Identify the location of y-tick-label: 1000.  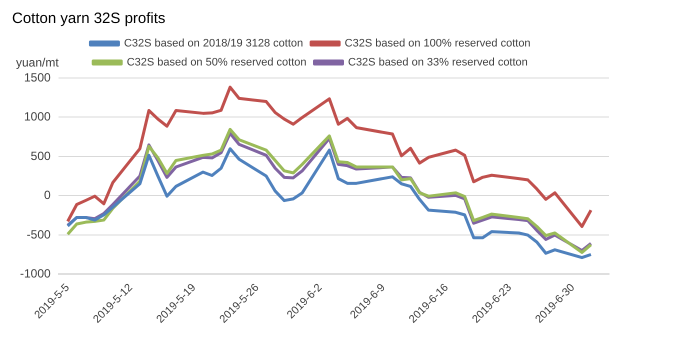
(38, 117).